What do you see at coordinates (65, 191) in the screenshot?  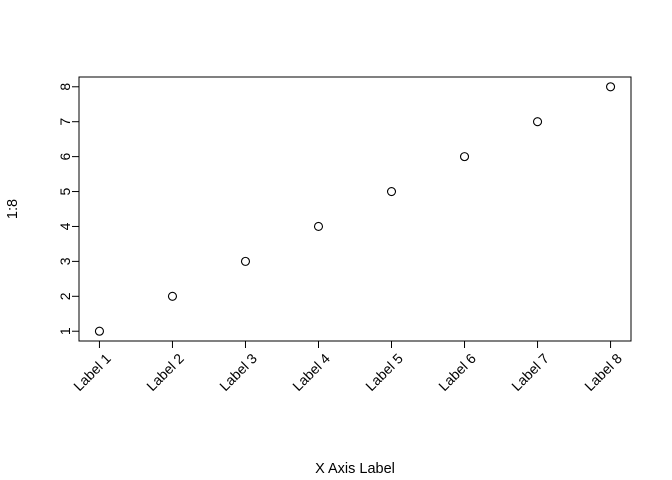 I see `y-tick-label: 5` at bounding box center [65, 191].